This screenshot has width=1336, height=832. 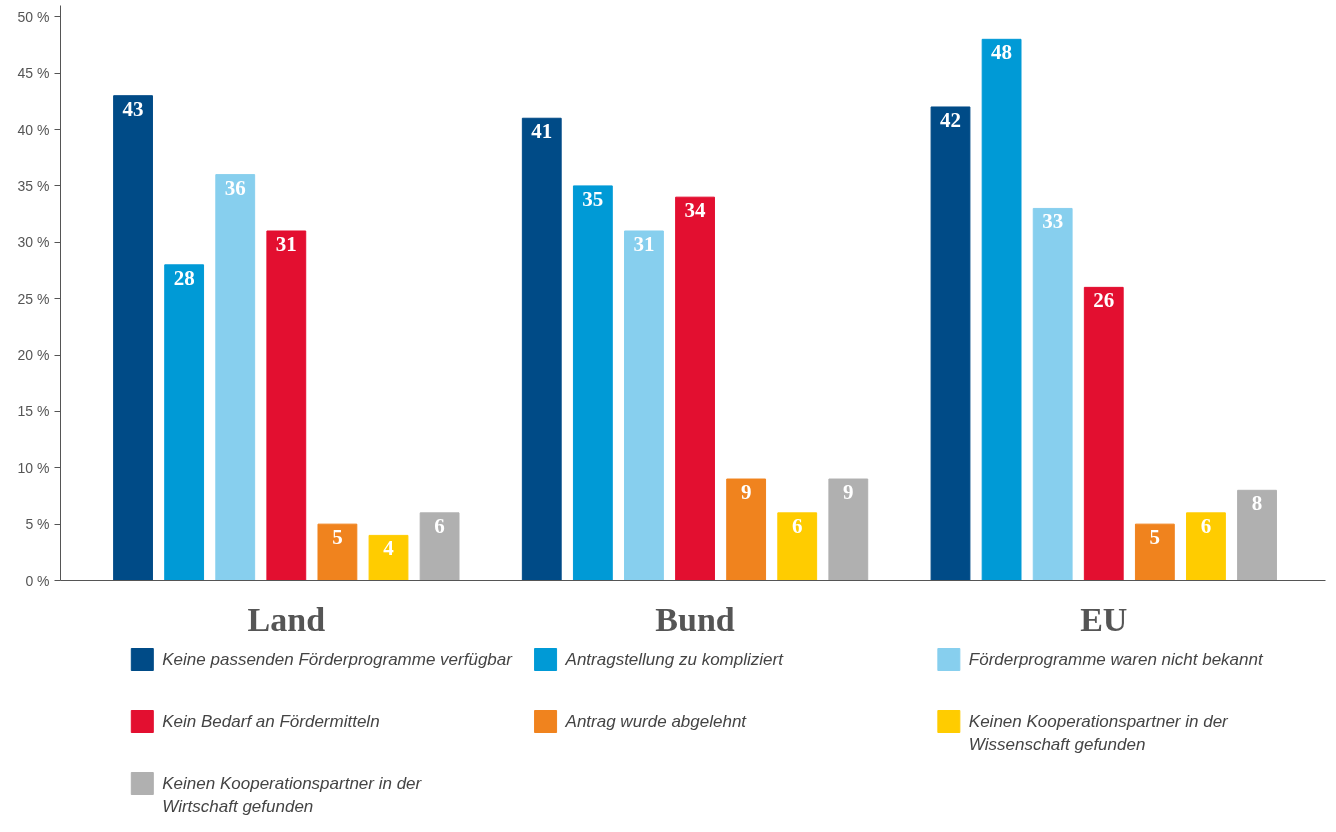 What do you see at coordinates (133, 108) in the screenshot?
I see `data-label: 43` at bounding box center [133, 108].